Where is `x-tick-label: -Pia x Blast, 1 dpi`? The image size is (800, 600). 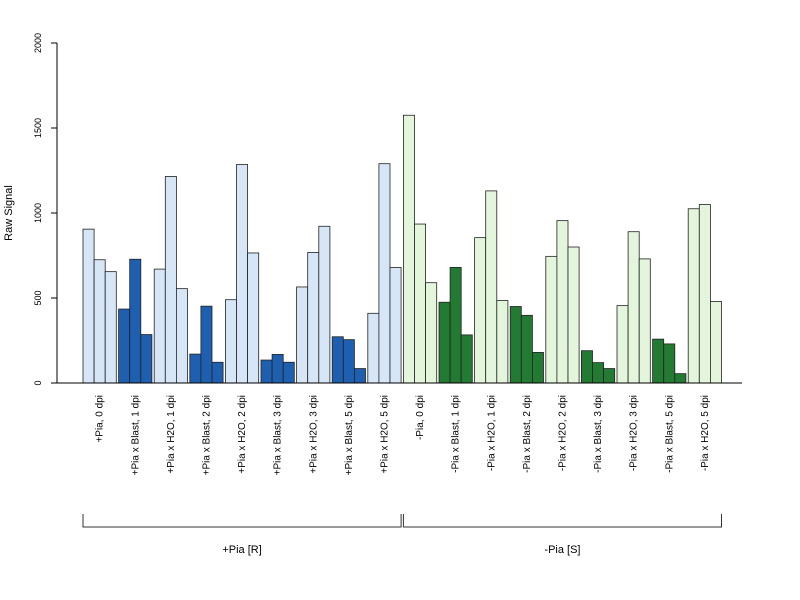 x-tick-label: -Pia x Blast, 1 dpi is located at coordinates (456, 434).